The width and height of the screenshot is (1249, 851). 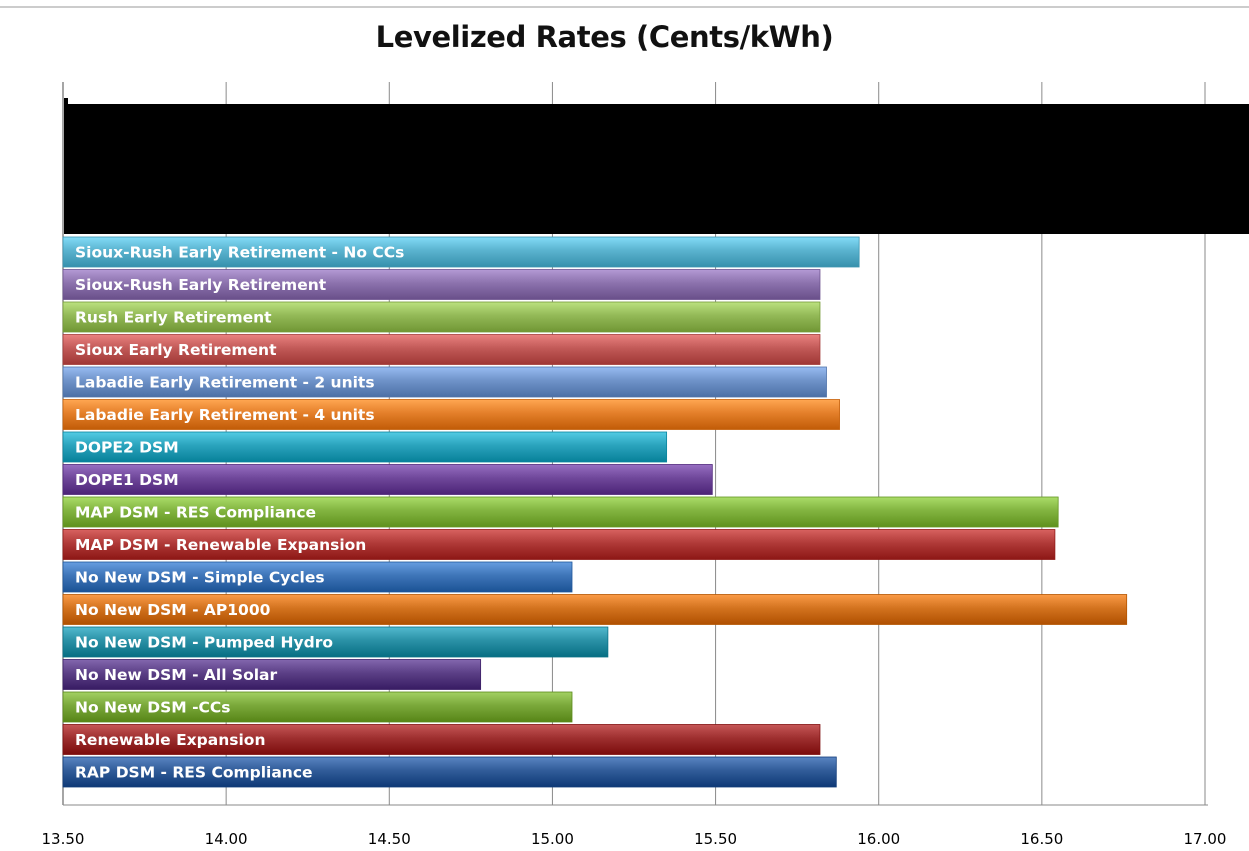 What do you see at coordinates (225, 383) in the screenshot?
I see `bar-label: Labadie Early Retirement - 2 units` at bounding box center [225, 383].